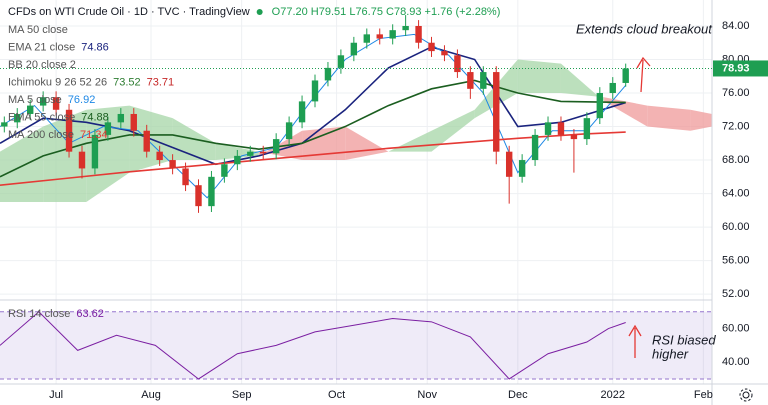 The image size is (768, 405). I want to click on annotation: Extends cloud breakout, so click(644, 28).